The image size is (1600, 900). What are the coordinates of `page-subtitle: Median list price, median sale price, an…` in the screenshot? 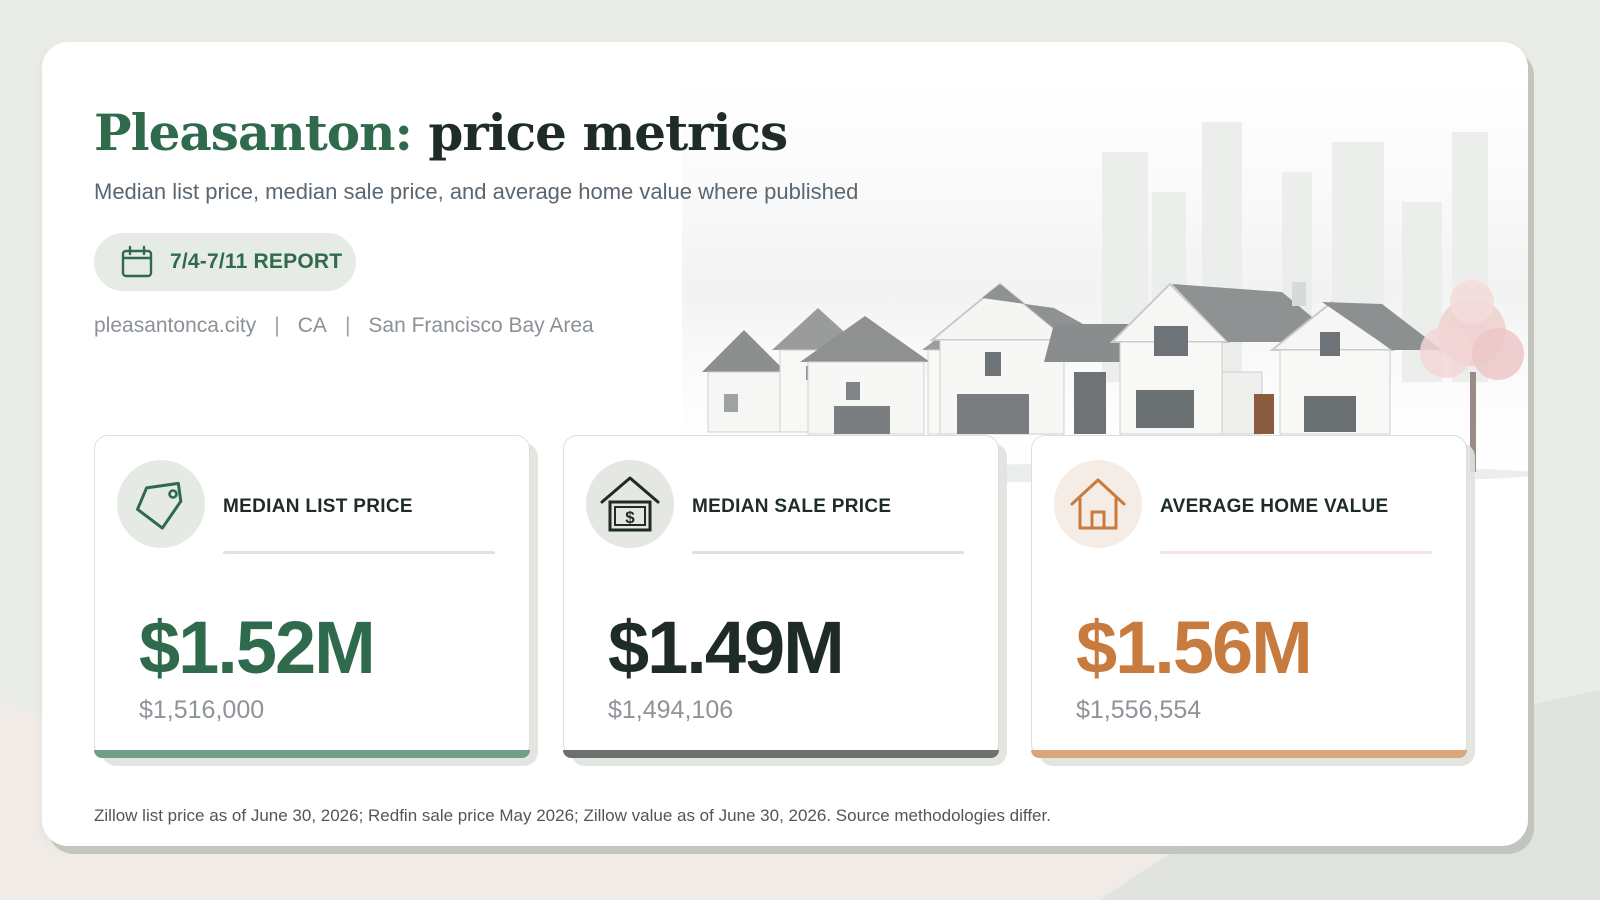 It's located at (476, 191).